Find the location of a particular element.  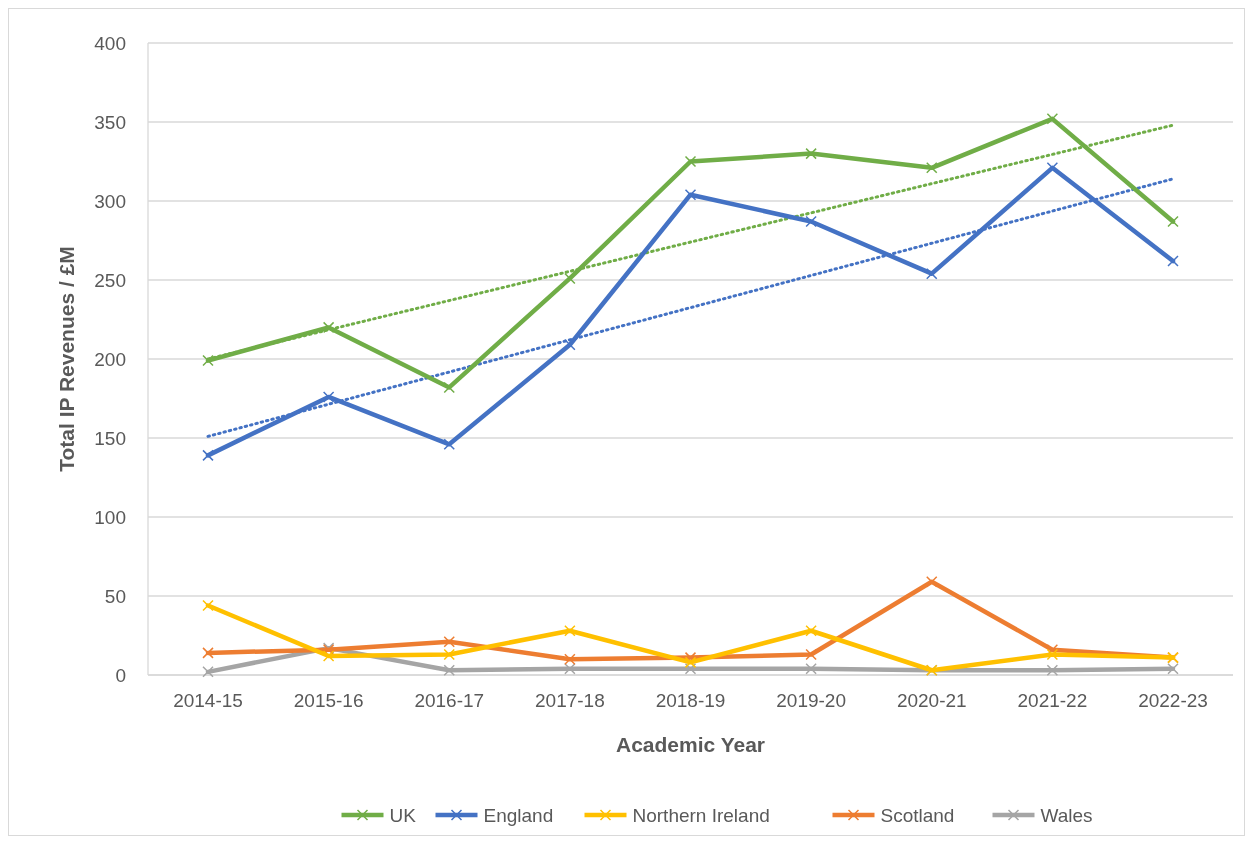

x-axis-title: Academic Year is located at coordinates (690, 744).